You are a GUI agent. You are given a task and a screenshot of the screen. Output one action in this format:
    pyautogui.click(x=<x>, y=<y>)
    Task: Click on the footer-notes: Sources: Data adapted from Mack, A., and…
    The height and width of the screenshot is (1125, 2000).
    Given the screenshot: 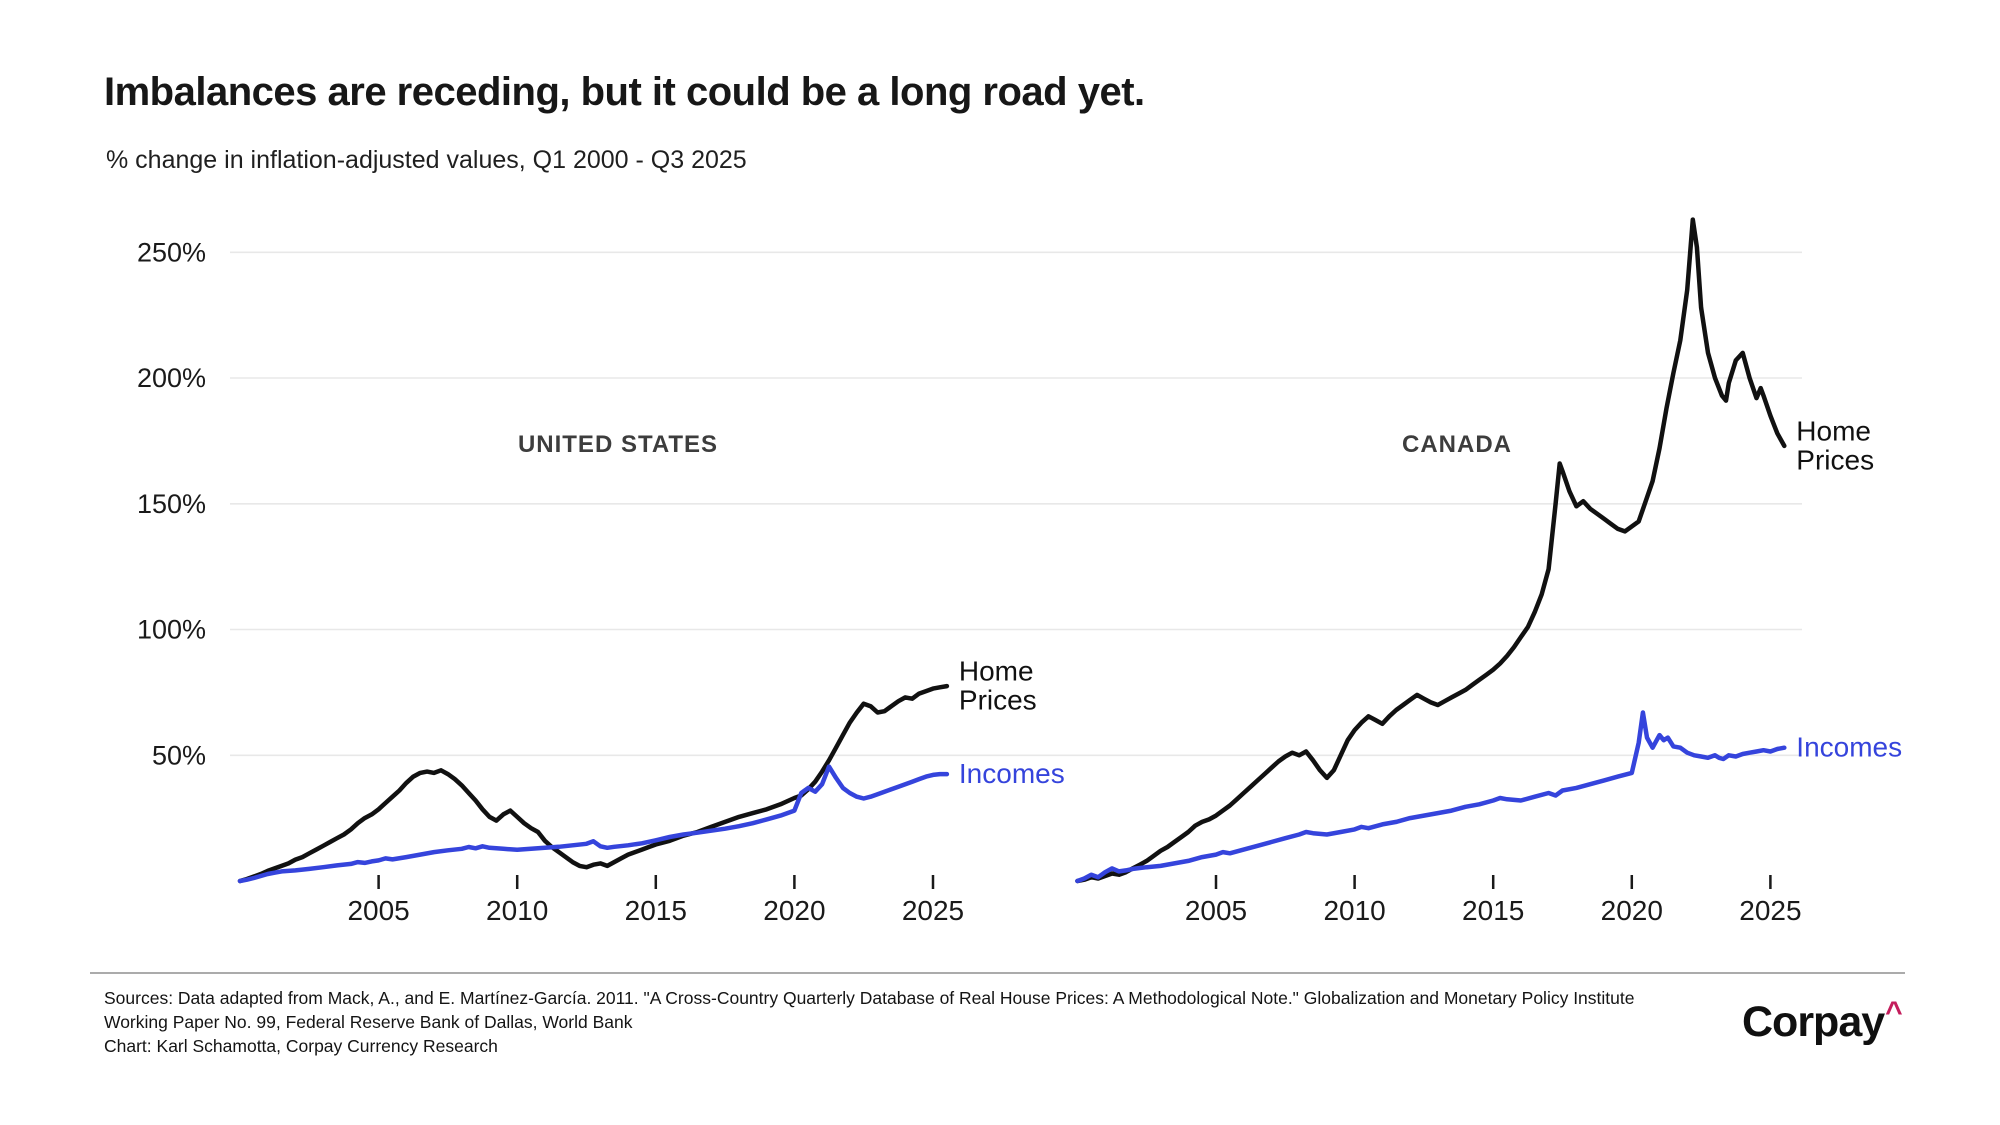 What is the action you would take?
    pyautogui.click(x=869, y=1022)
    